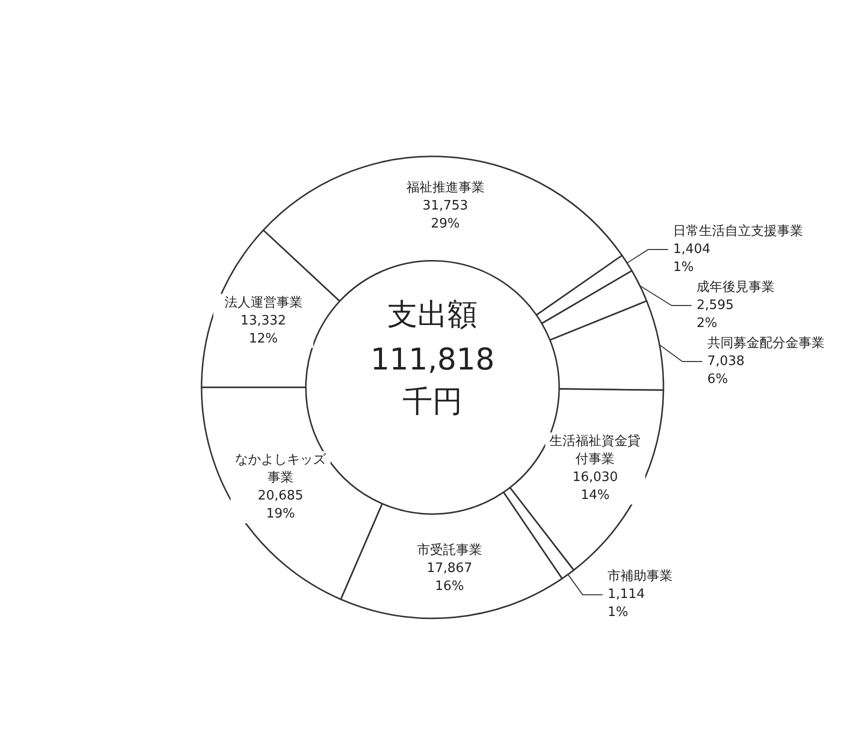 This screenshot has height=745, width=865. Describe the element at coordinates (726, 371) in the screenshot. I see `data-label: 7,038 6%` at that location.